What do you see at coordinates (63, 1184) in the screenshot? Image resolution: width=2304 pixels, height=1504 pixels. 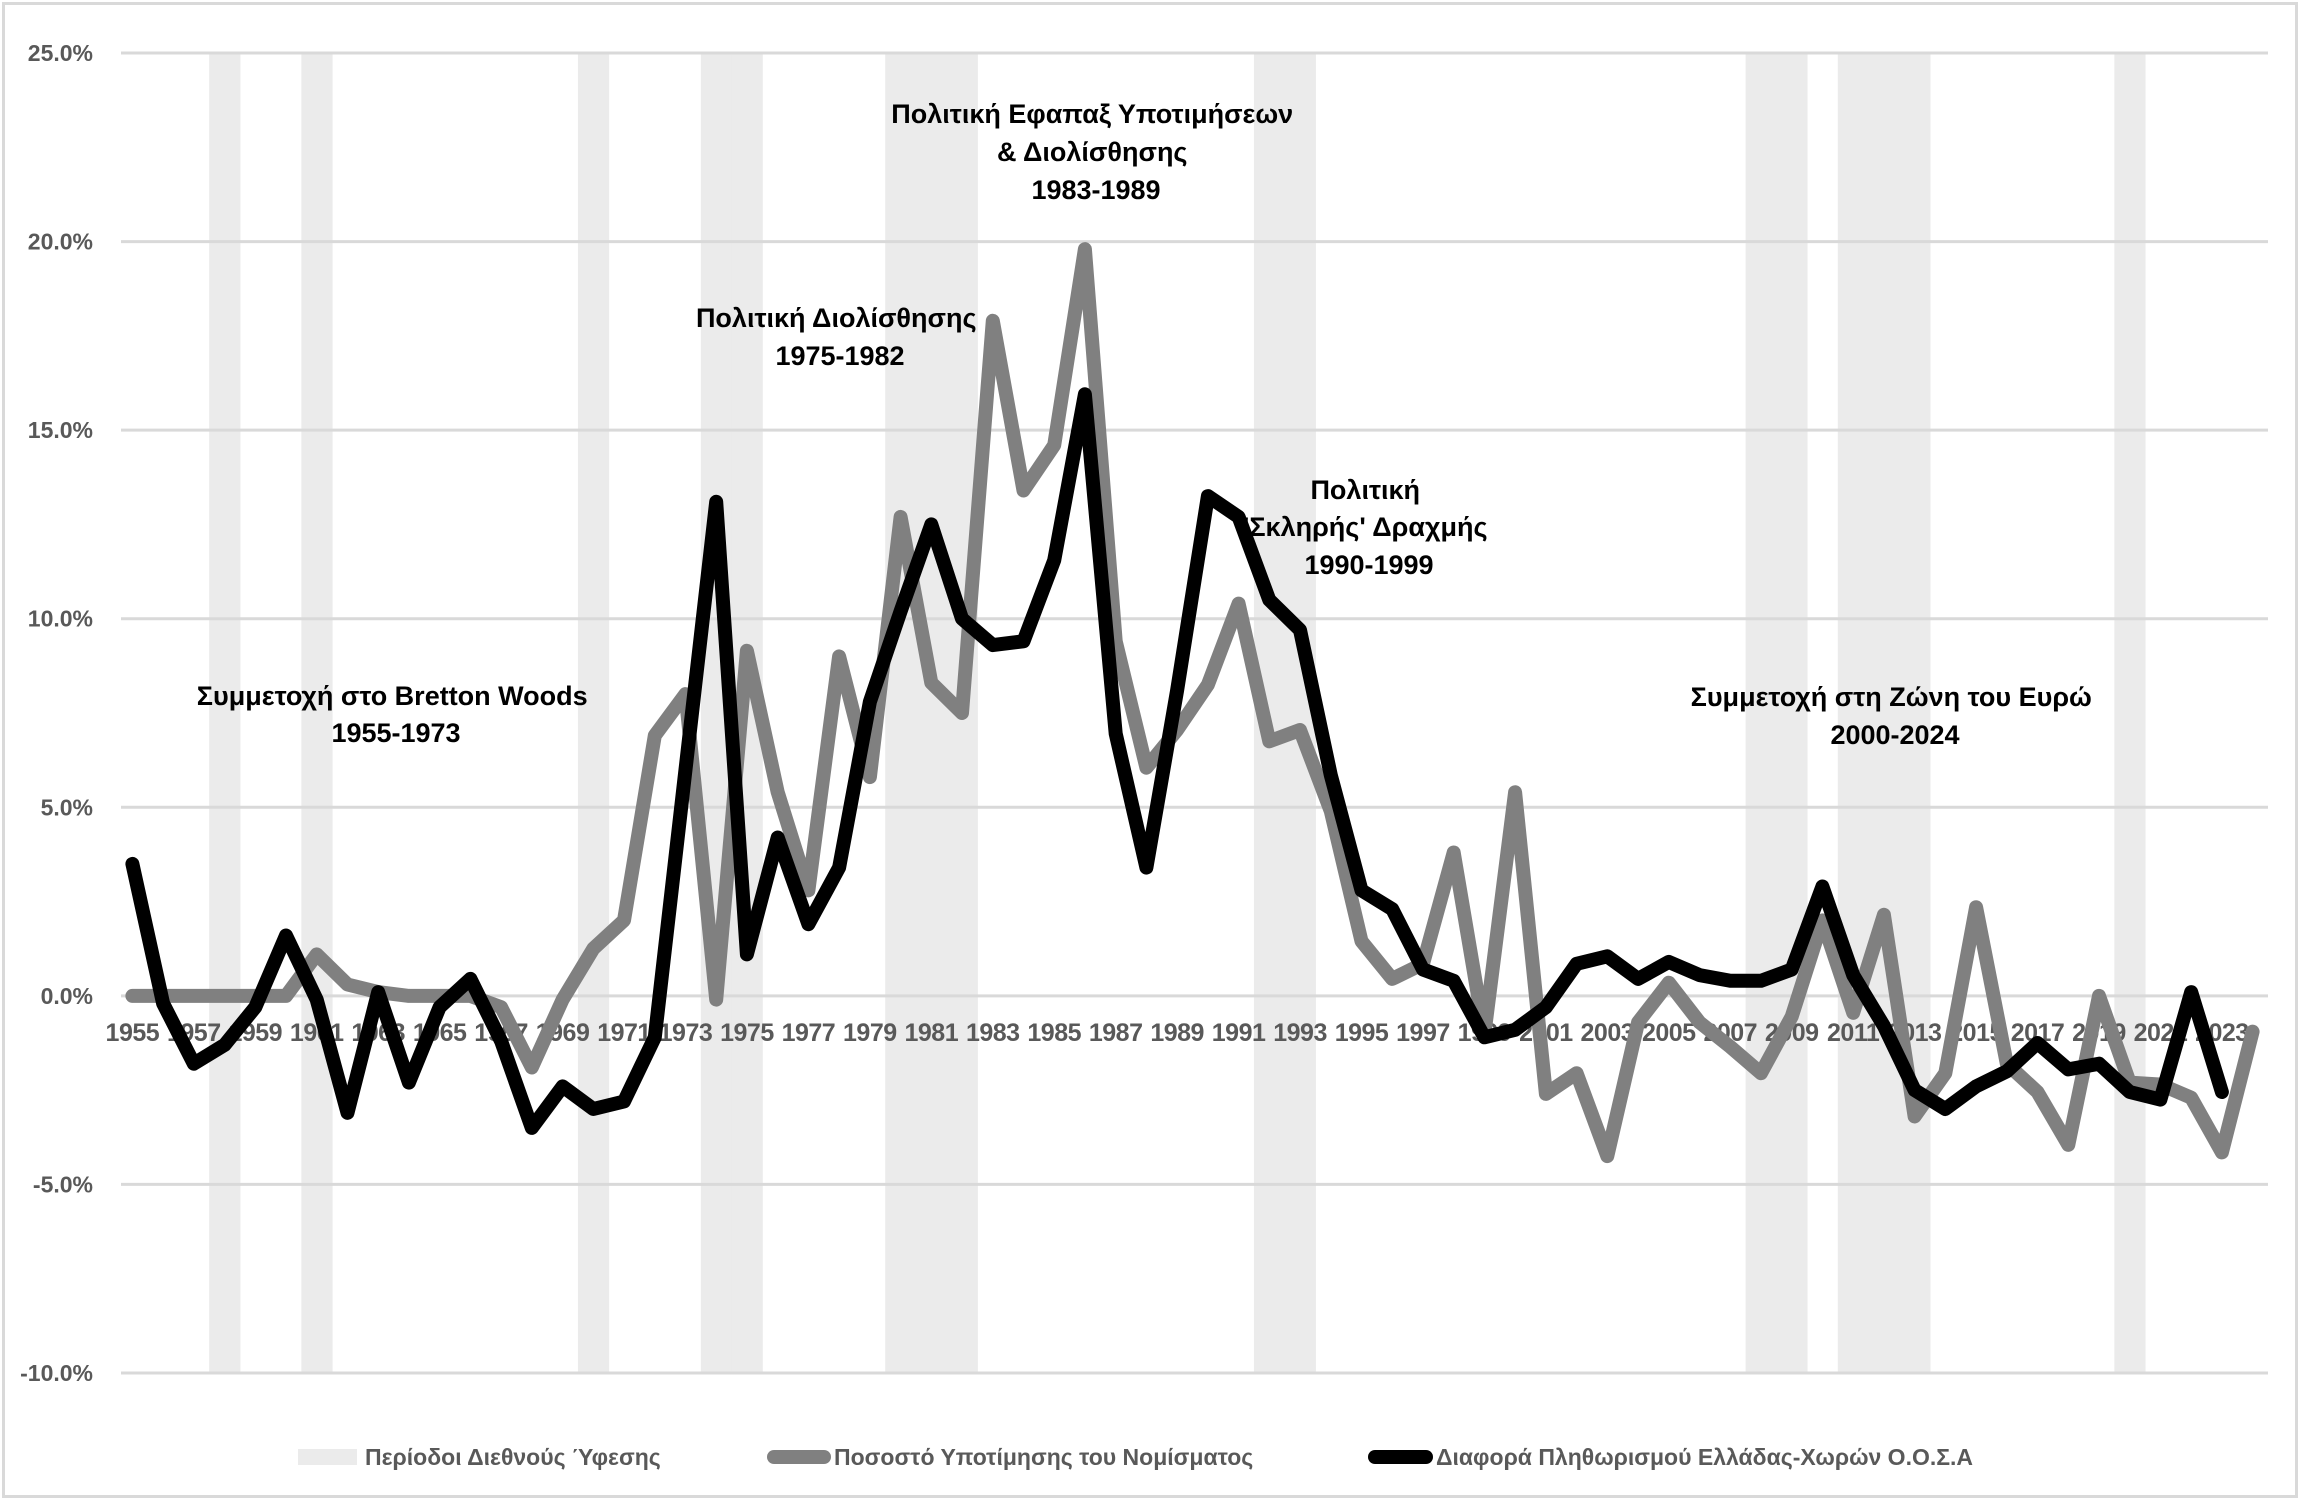 I see `y-tick-label: -5.0%` at bounding box center [63, 1184].